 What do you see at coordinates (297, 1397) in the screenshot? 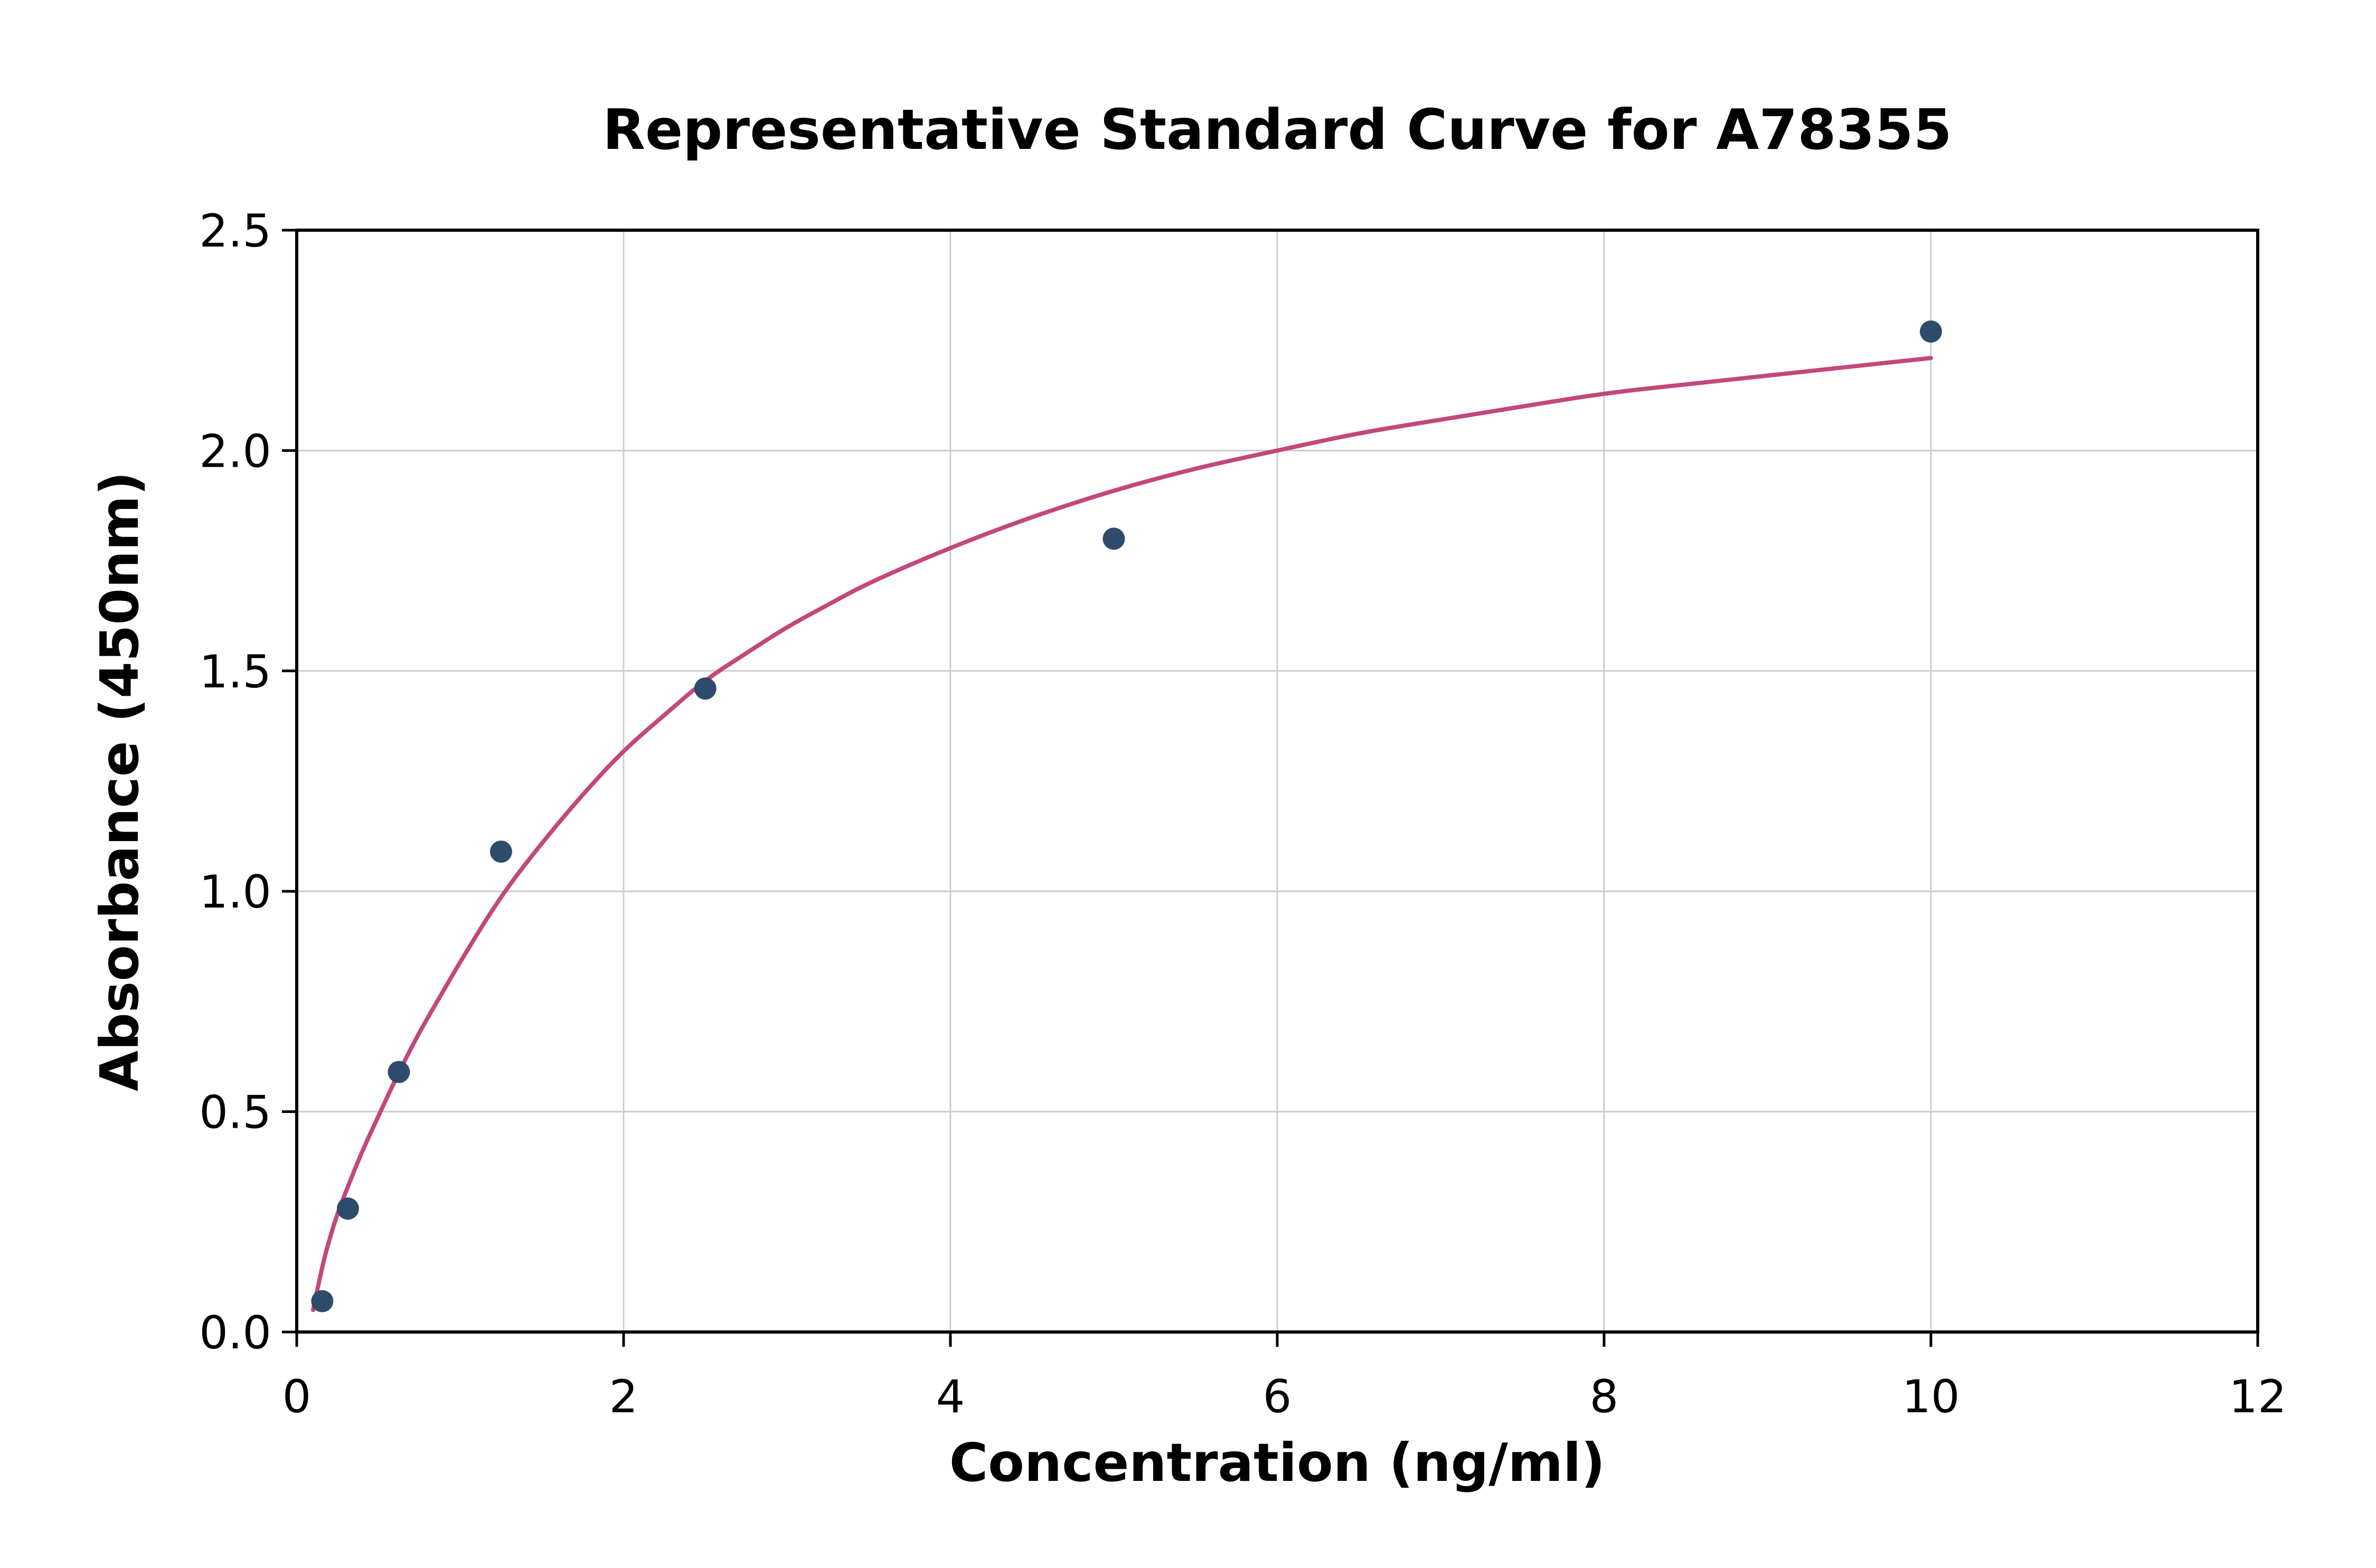
I see `x-tick-label: 0` at bounding box center [297, 1397].